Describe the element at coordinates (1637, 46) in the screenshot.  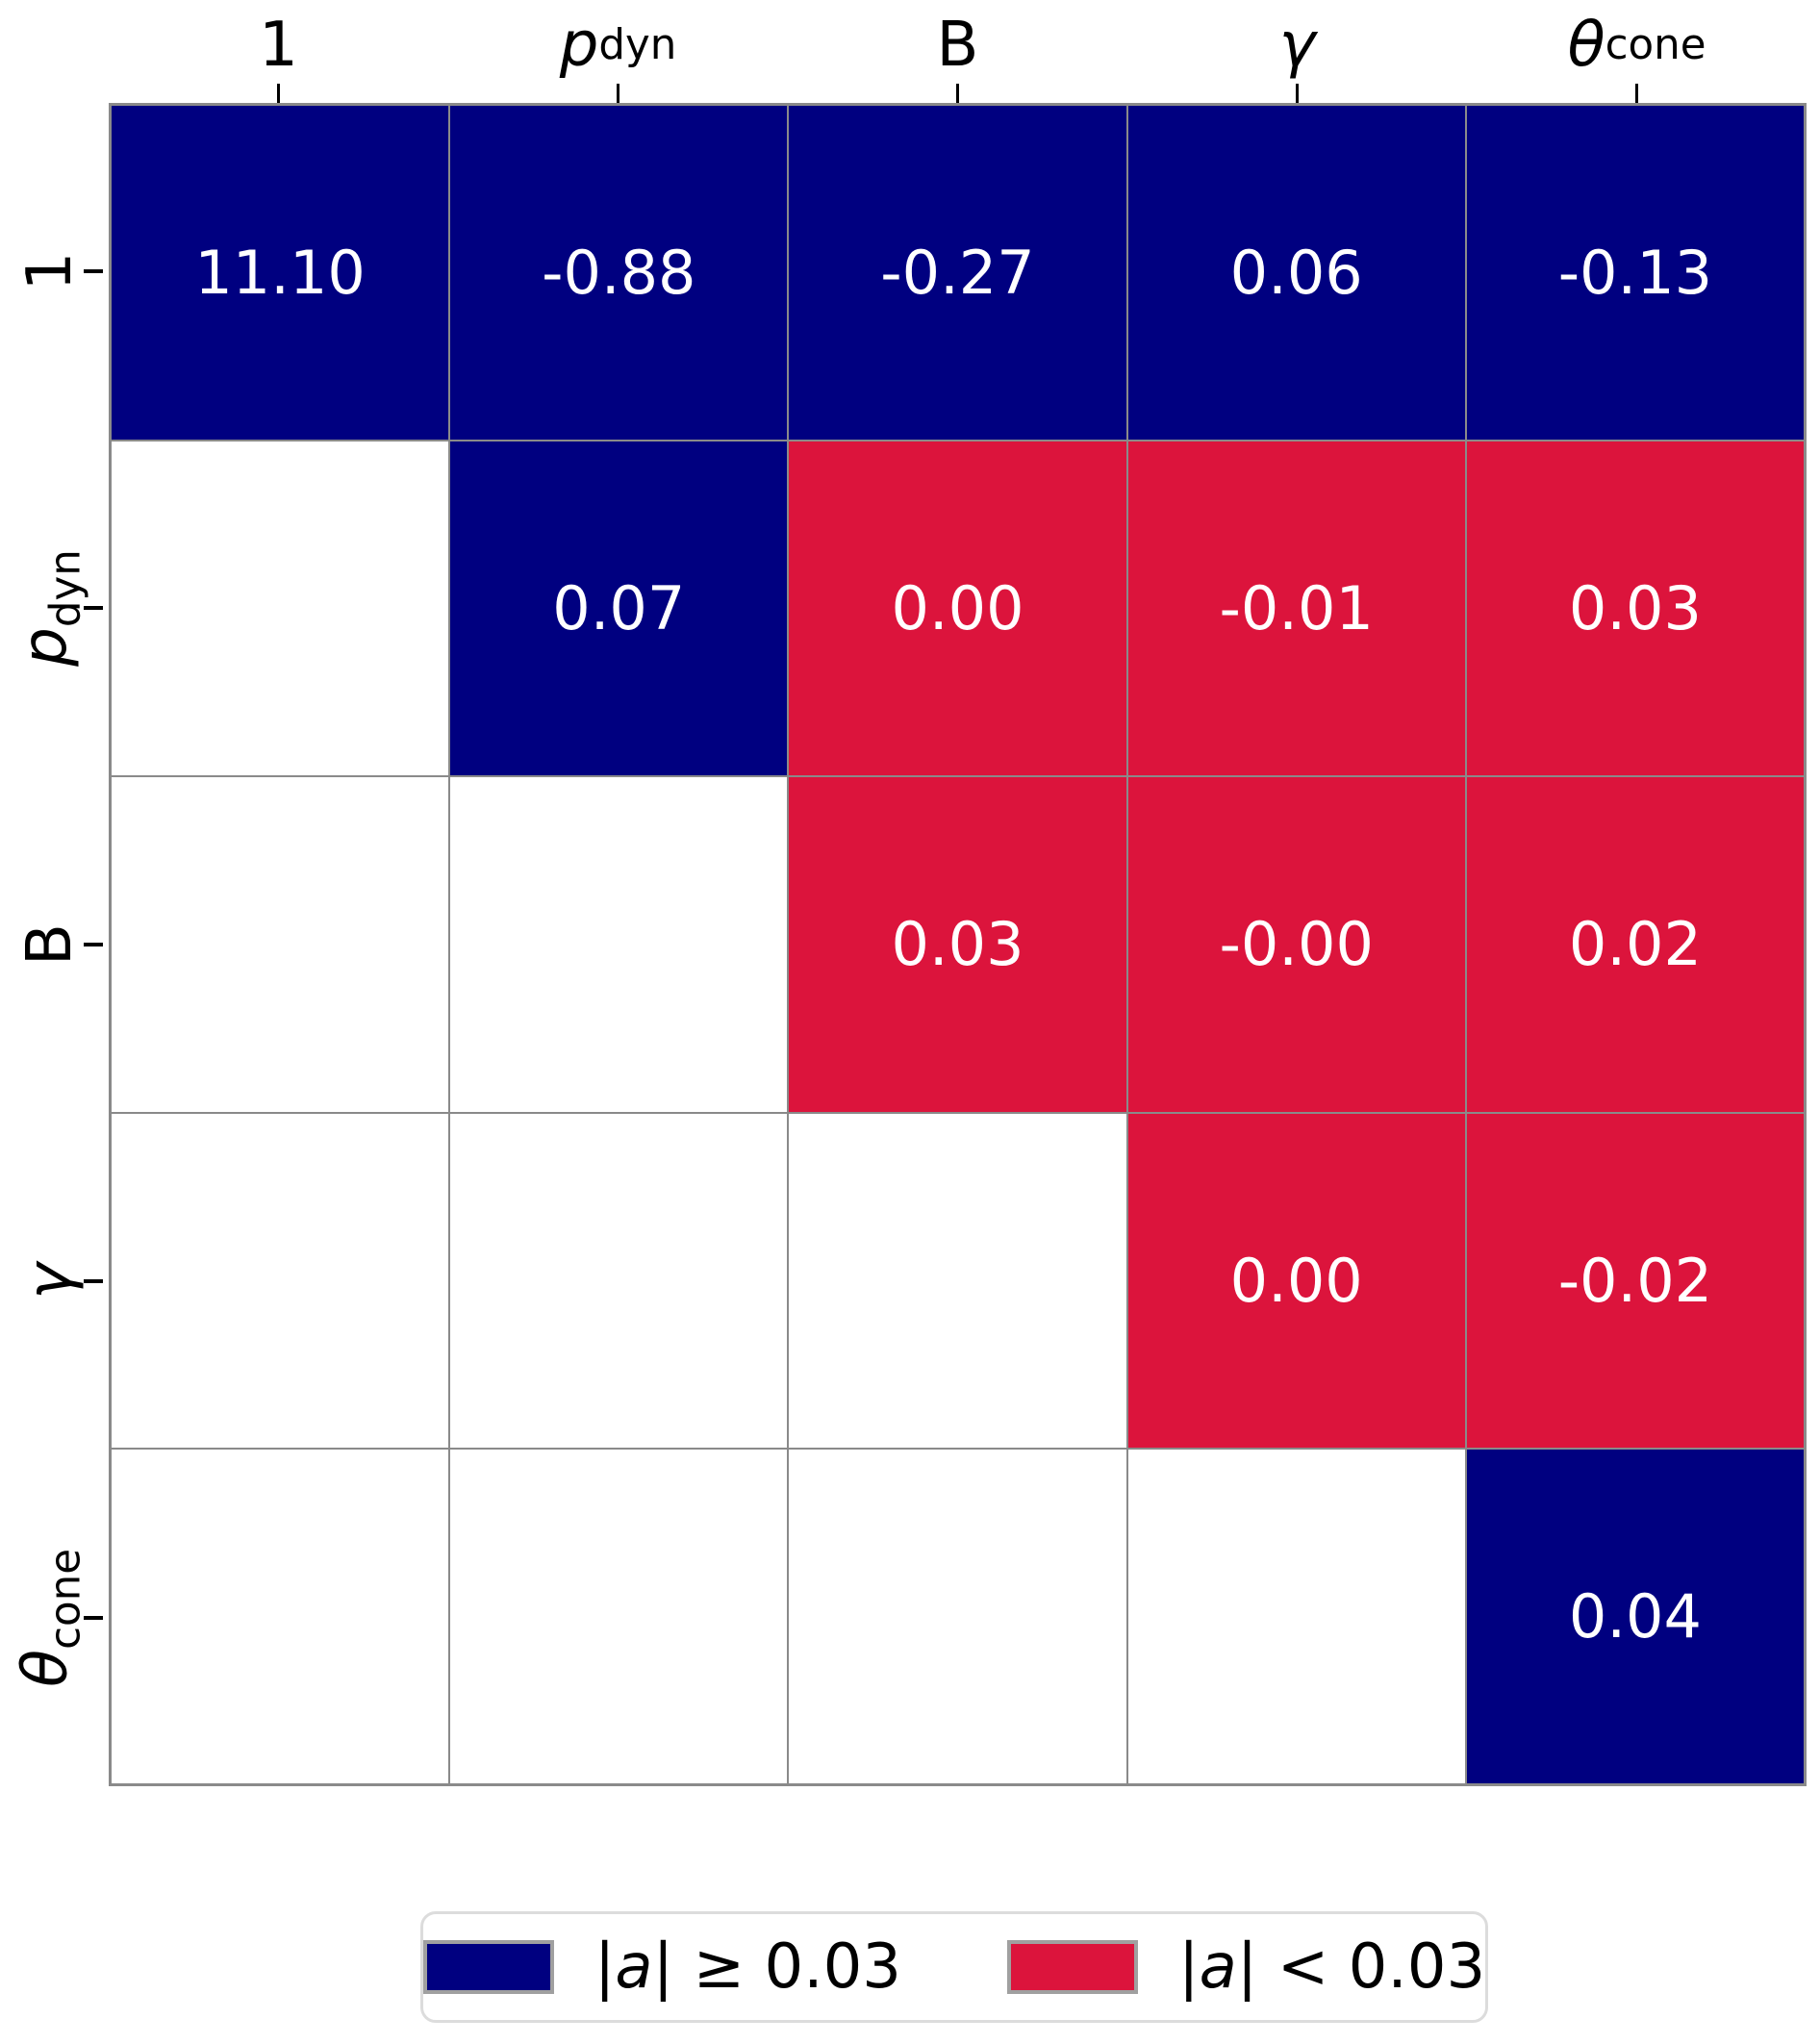
I see `column-label-theta_cone: θ cone` at that location.